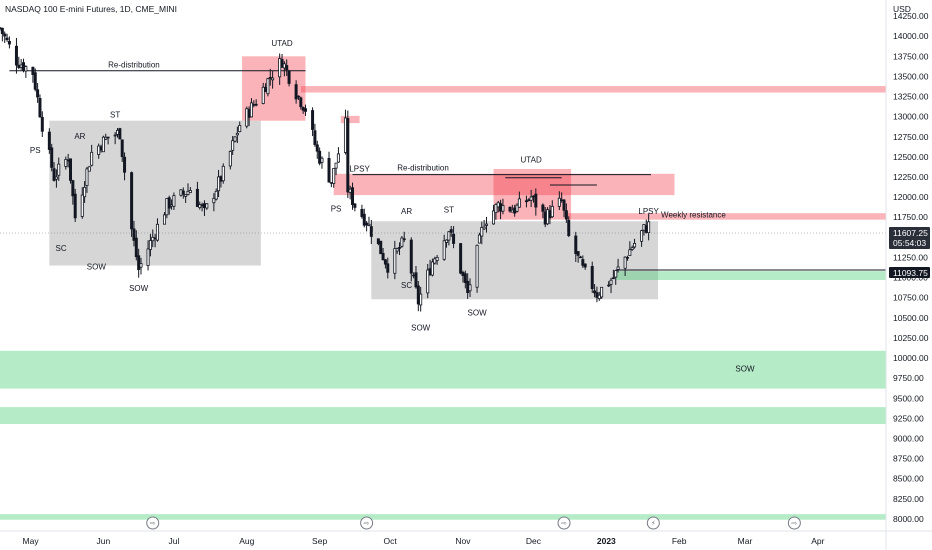 The width and height of the screenshot is (932, 550). Describe the element at coordinates (246, 541) in the screenshot. I see `x-tick-label: Aug` at that location.